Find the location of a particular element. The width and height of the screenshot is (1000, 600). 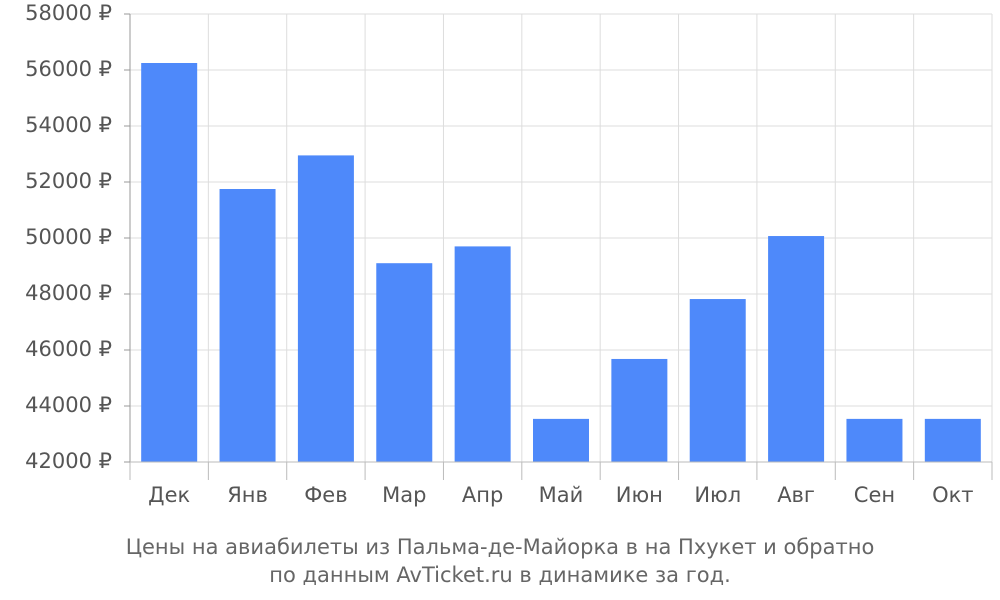

y-tick-label: 52000 ₽ is located at coordinates (68, 181).